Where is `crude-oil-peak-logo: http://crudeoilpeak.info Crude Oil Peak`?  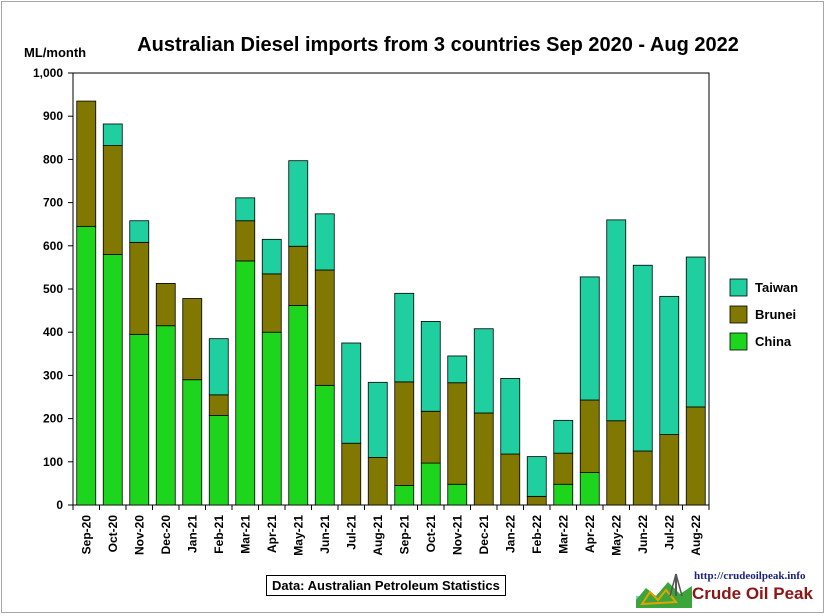 crude-oil-peak-logo: http://crudeoilpeak.info Crude Oil Peak is located at coordinates (727, 589).